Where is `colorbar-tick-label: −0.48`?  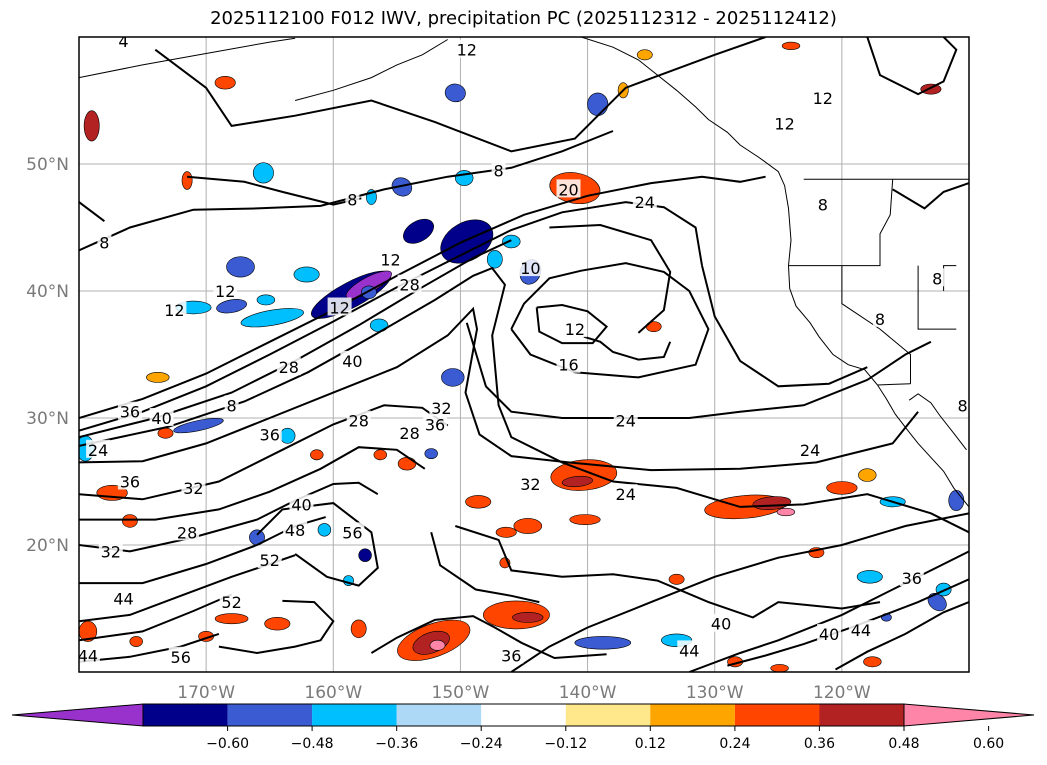
colorbar-tick-label: −0.48 is located at coordinates (312, 744).